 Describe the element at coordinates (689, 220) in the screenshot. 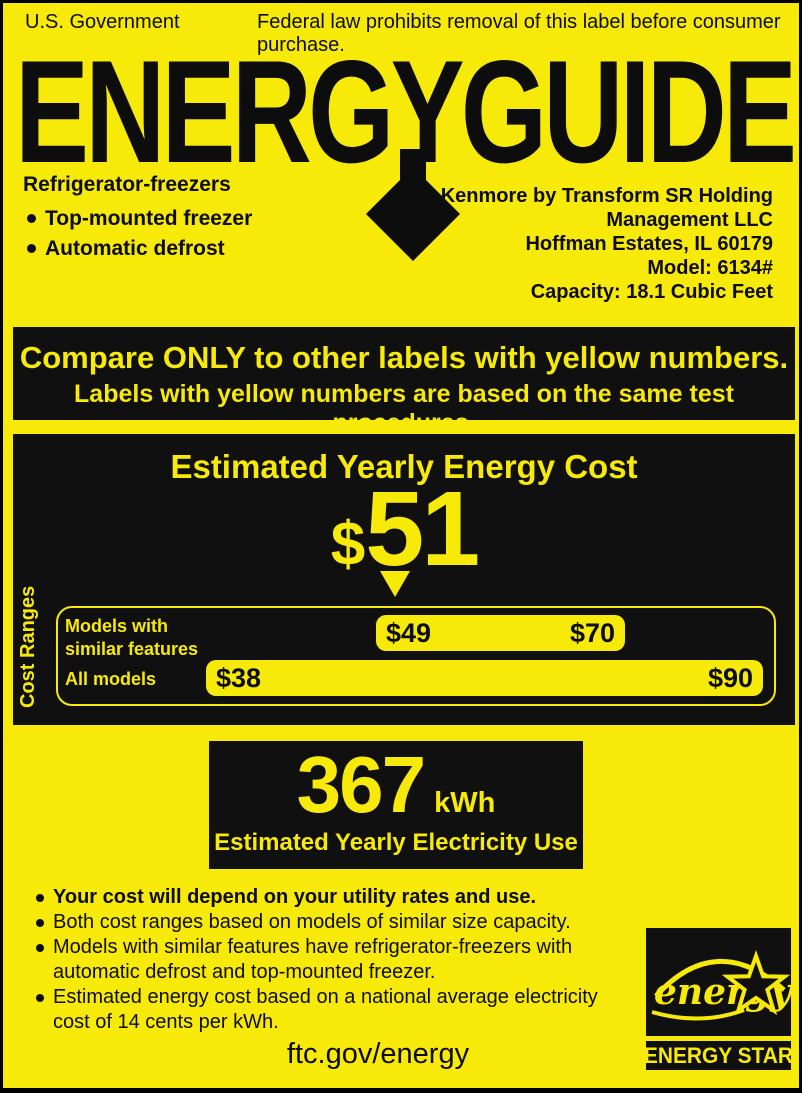

I see `manufacturer-line: Management LLC` at that location.